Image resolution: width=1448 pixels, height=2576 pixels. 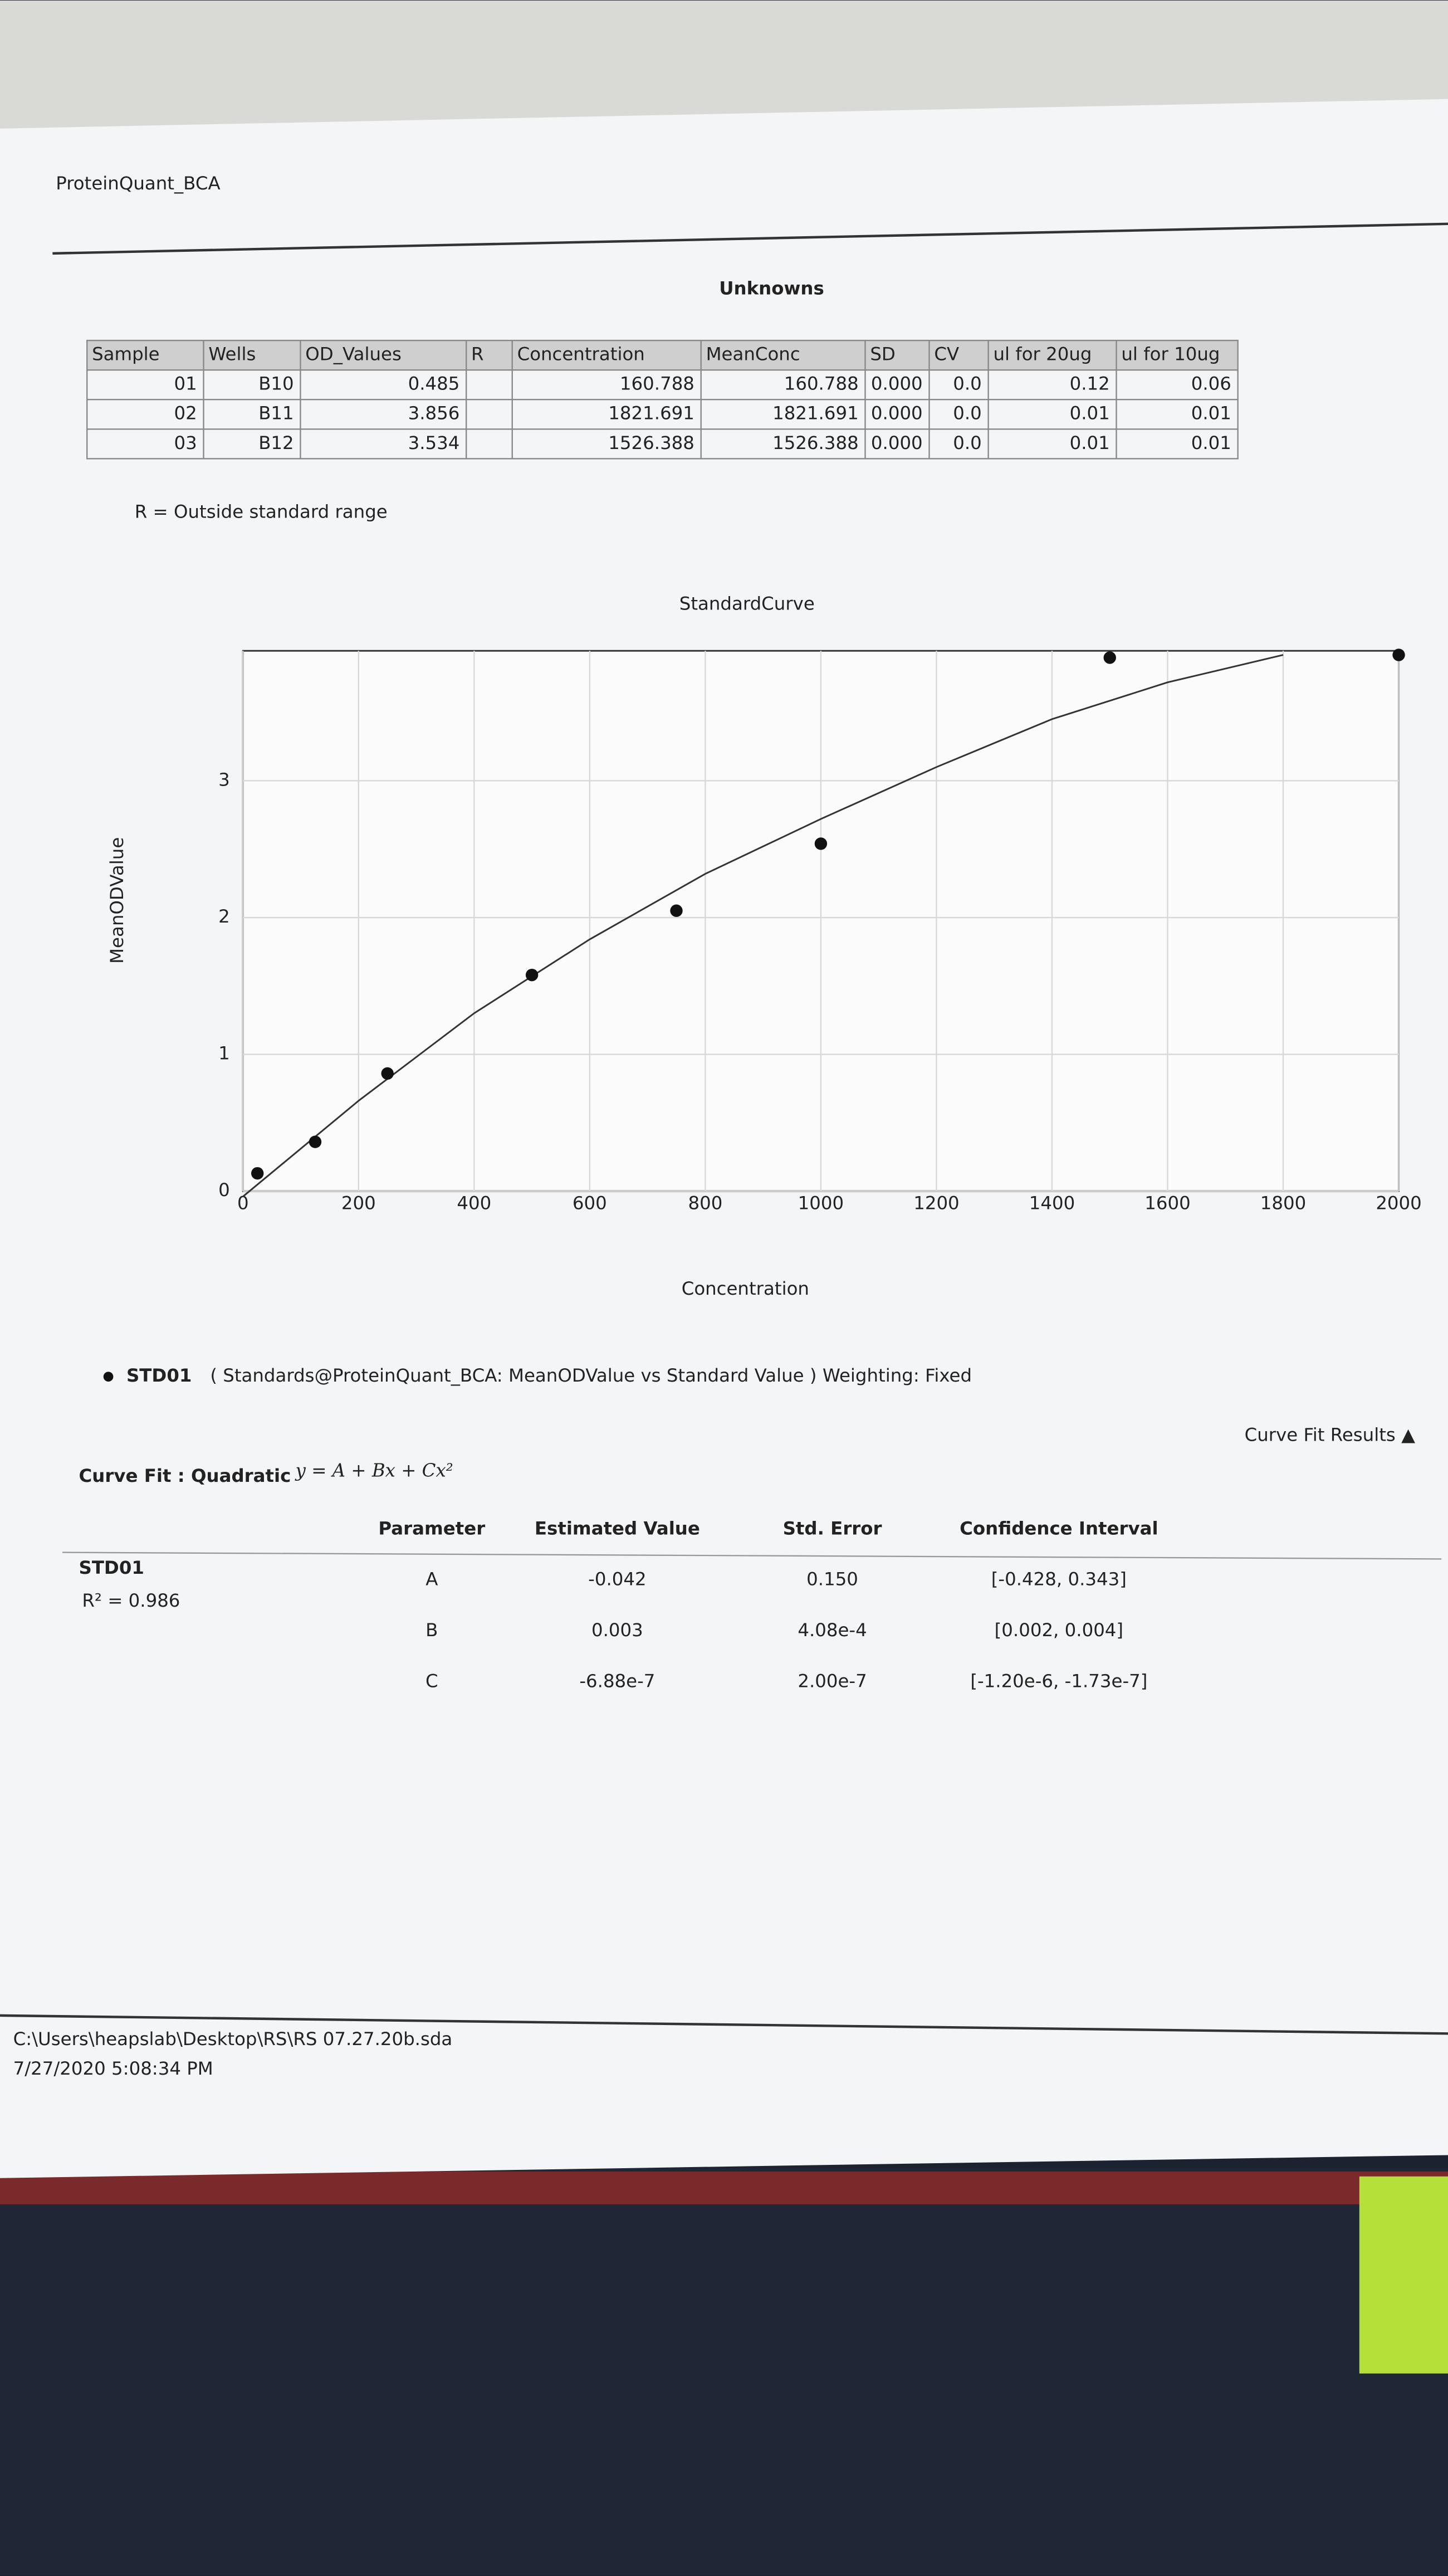 What do you see at coordinates (243, 1203) in the screenshot?
I see `x-tick-label: 0` at bounding box center [243, 1203].